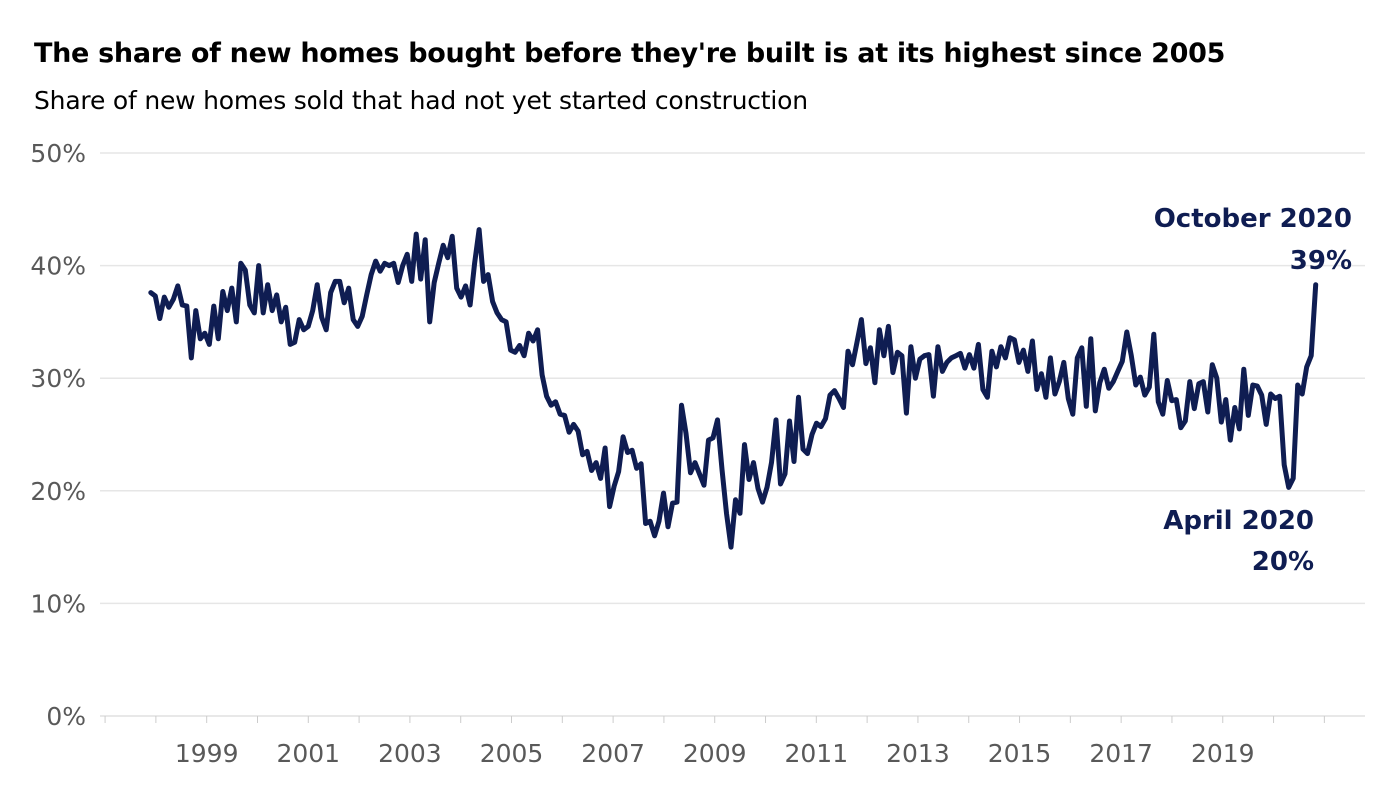 This screenshot has height=800, width=1400. Describe the element at coordinates (512, 753) in the screenshot. I see `x-tick-label: 2005` at that location.